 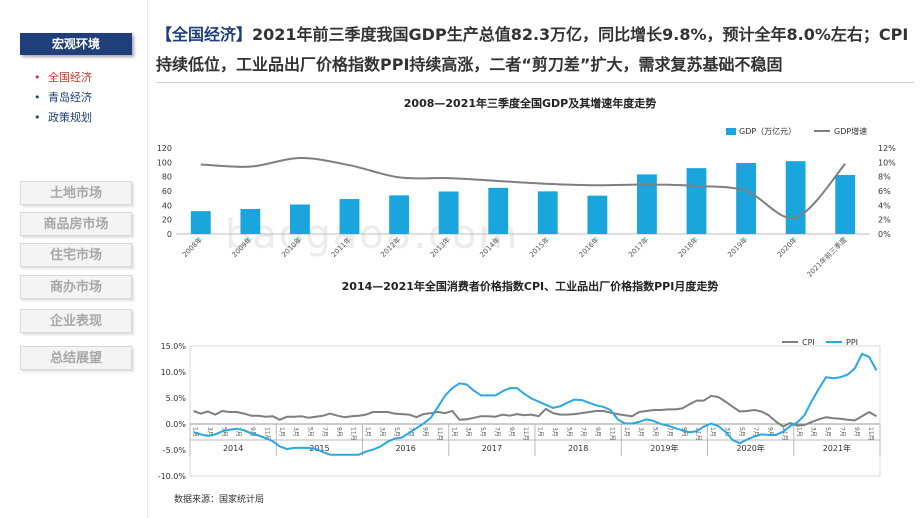 What do you see at coordinates (167, 205) in the screenshot?
I see `y-left-tick-label: 40` at bounding box center [167, 205].